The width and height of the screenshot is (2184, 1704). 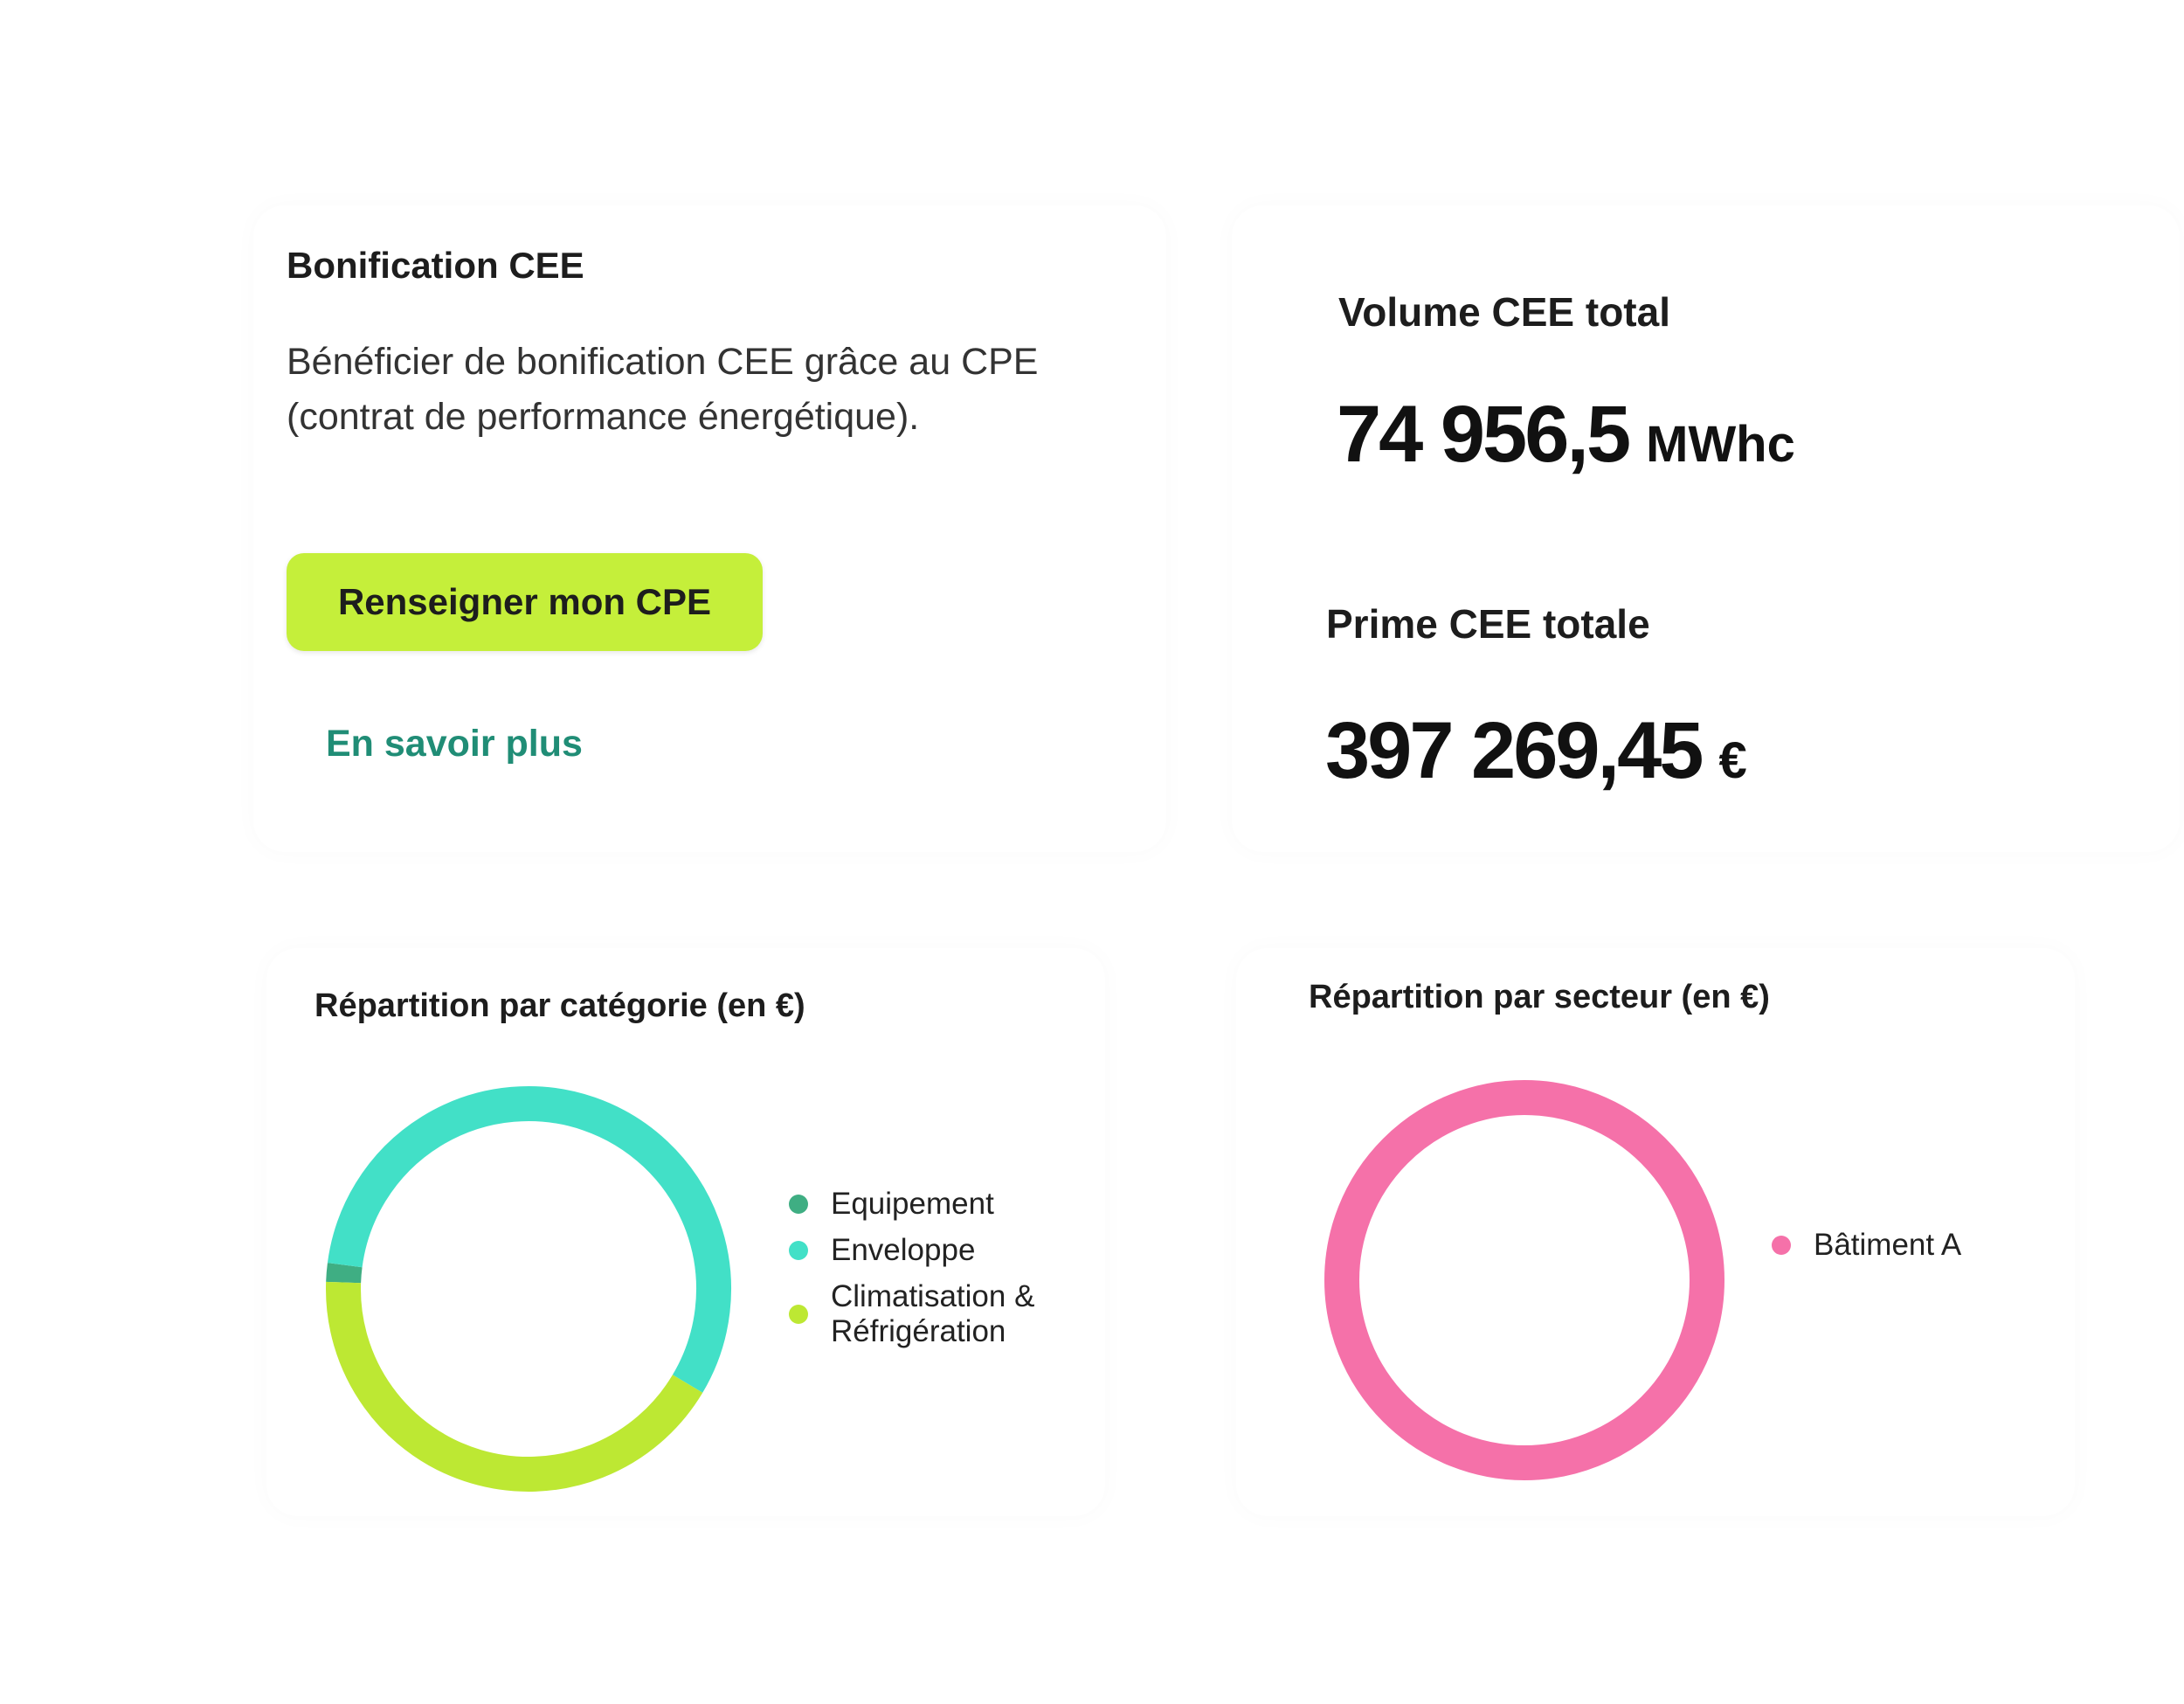 I want to click on volume-value-row: 74 956,5 MWhc, so click(x=1566, y=435).